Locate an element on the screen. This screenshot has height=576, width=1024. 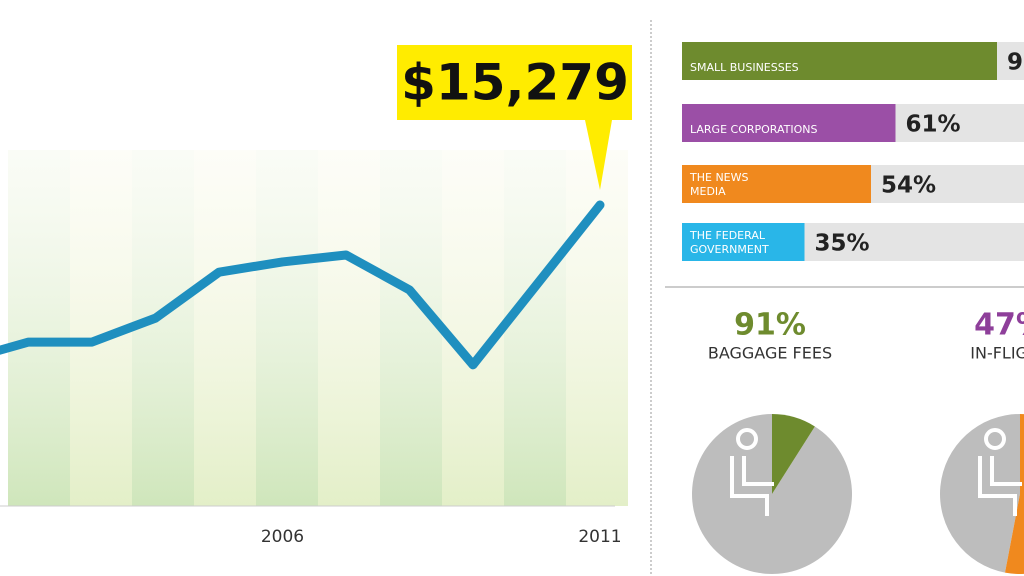
bar-label-line: GOVERNMENT is located at coordinates (729, 249).